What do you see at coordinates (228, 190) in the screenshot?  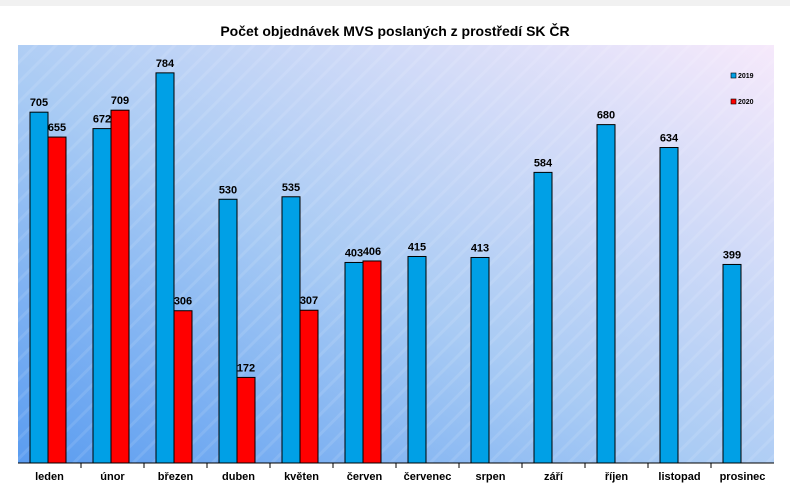 I see `data-label-2019-duben: 530` at bounding box center [228, 190].